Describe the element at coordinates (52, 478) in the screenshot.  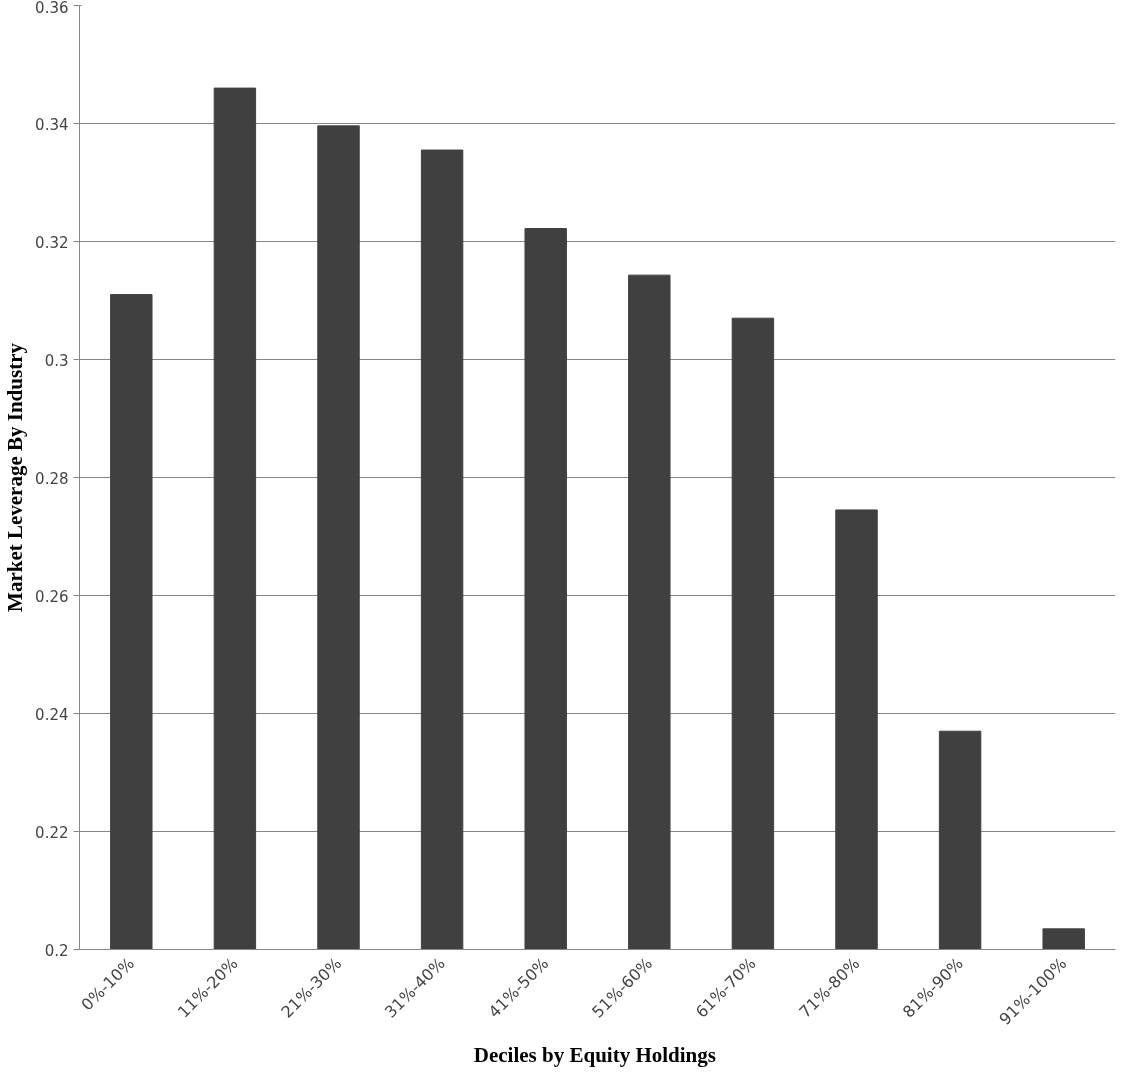
I see `y-tick-label: 0.28` at that location.